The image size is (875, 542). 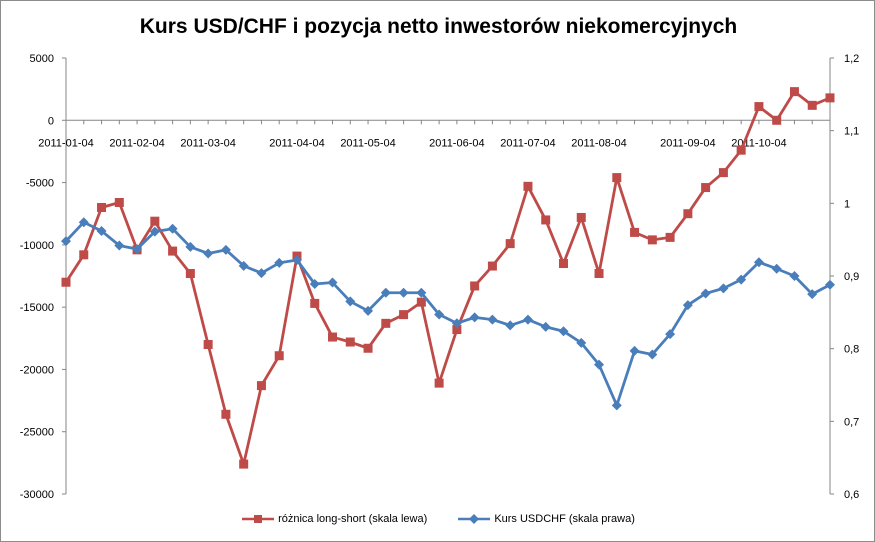 I want to click on x-tick-label: 2011-06-04, so click(x=456, y=143).